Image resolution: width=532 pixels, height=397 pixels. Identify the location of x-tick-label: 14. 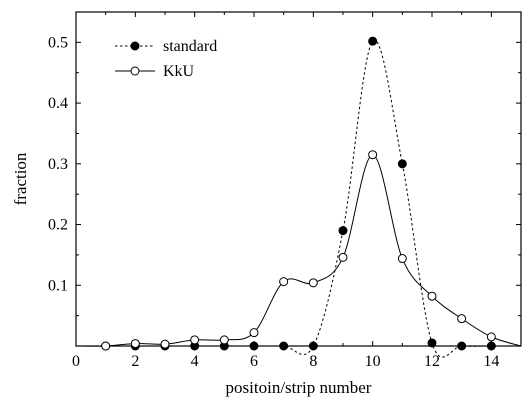
(491, 361).